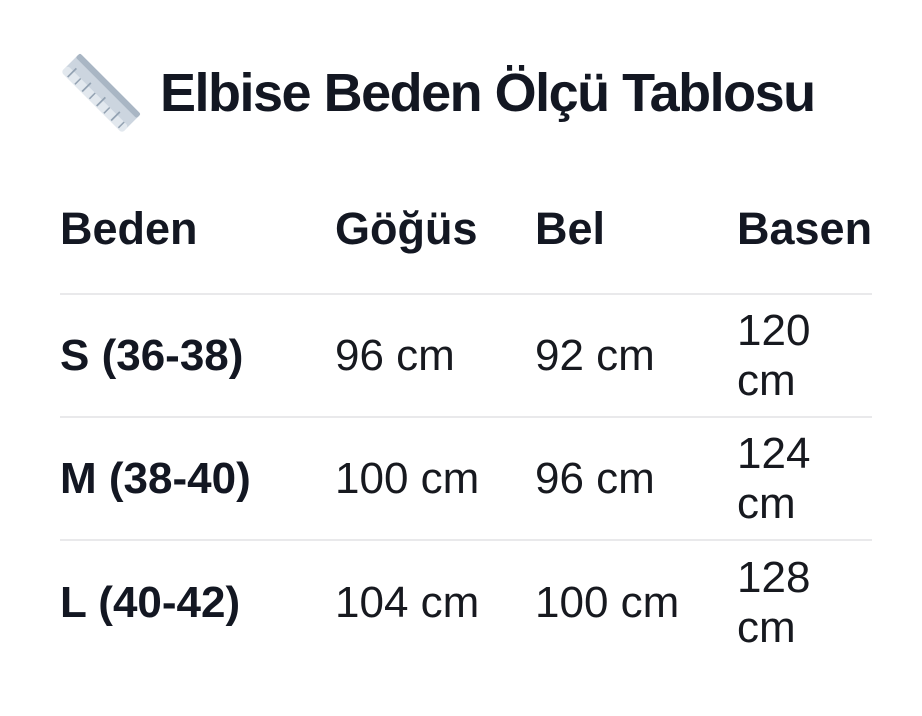  What do you see at coordinates (101, 93) in the screenshot?
I see `ruler-icon` at bounding box center [101, 93].